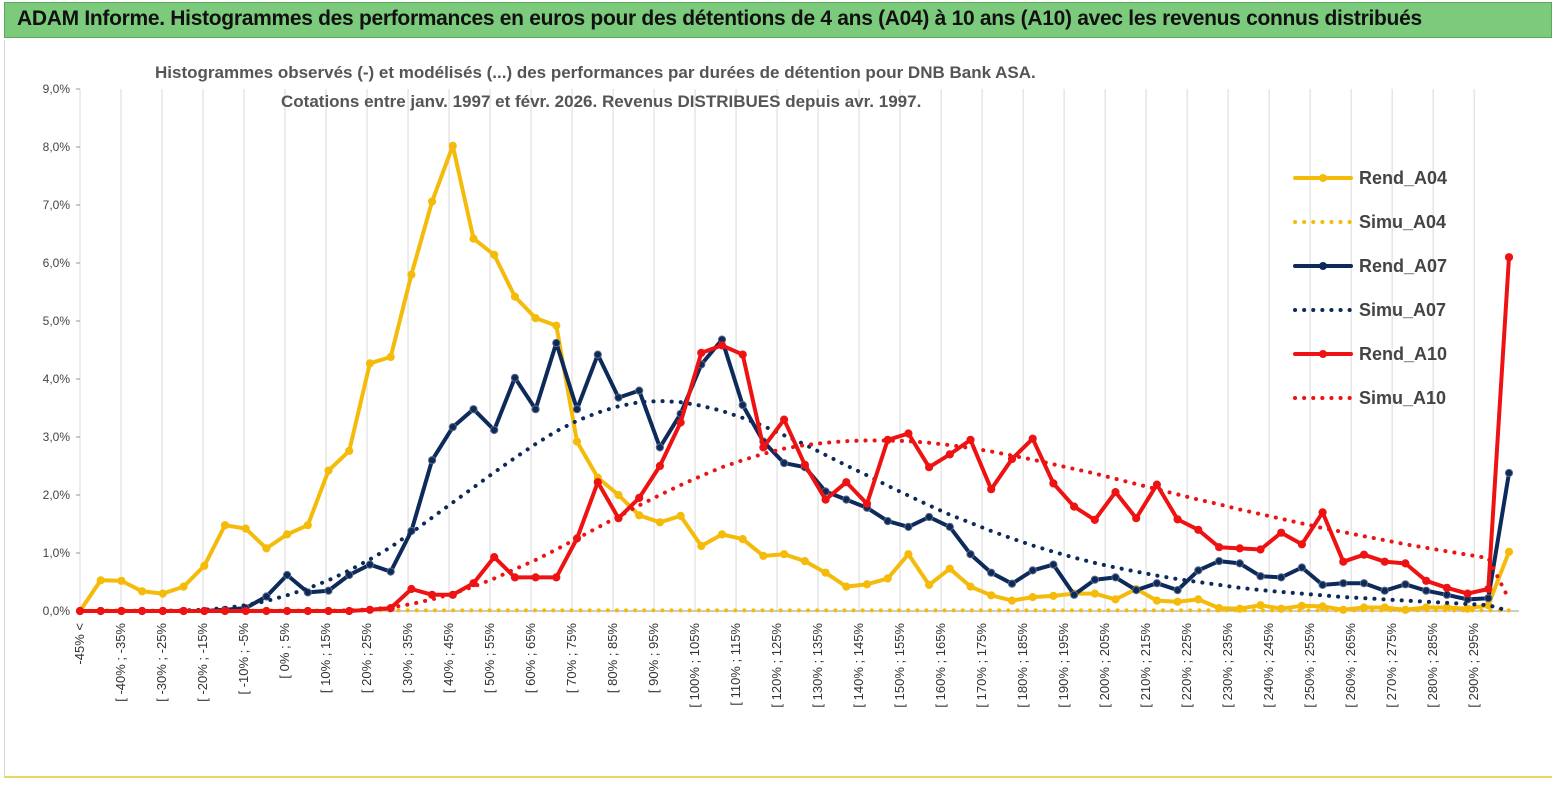 This screenshot has height=791, width=1567. I want to click on x-tick-label: [ -30% ; -25%, so click(161, 662).